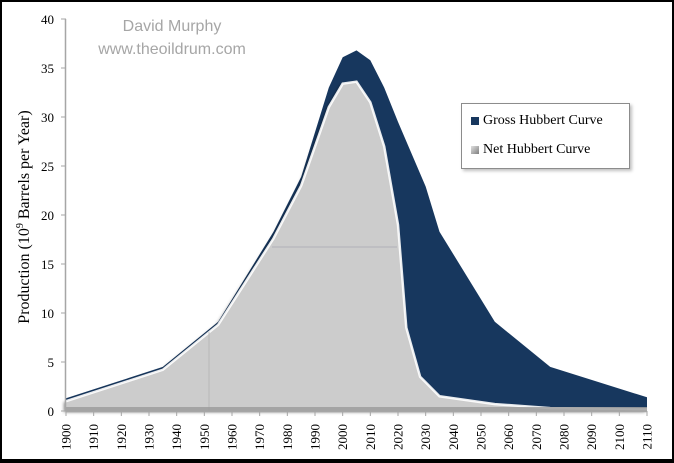 The height and width of the screenshot is (463, 674). Describe the element at coordinates (619, 437) in the screenshot. I see `x-tick-label: 2100` at that location.